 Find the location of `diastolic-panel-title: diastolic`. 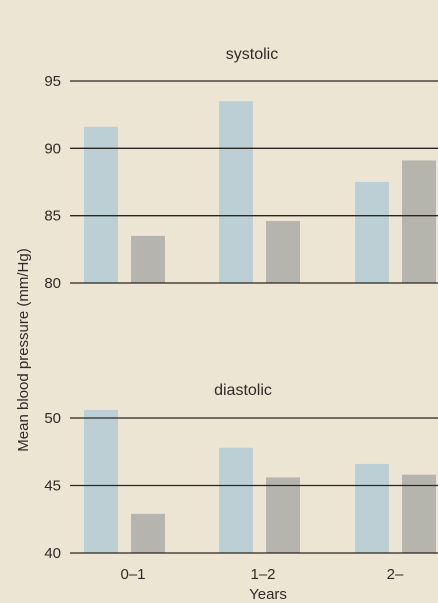

diastolic-panel-title: diastolic is located at coordinates (243, 390).